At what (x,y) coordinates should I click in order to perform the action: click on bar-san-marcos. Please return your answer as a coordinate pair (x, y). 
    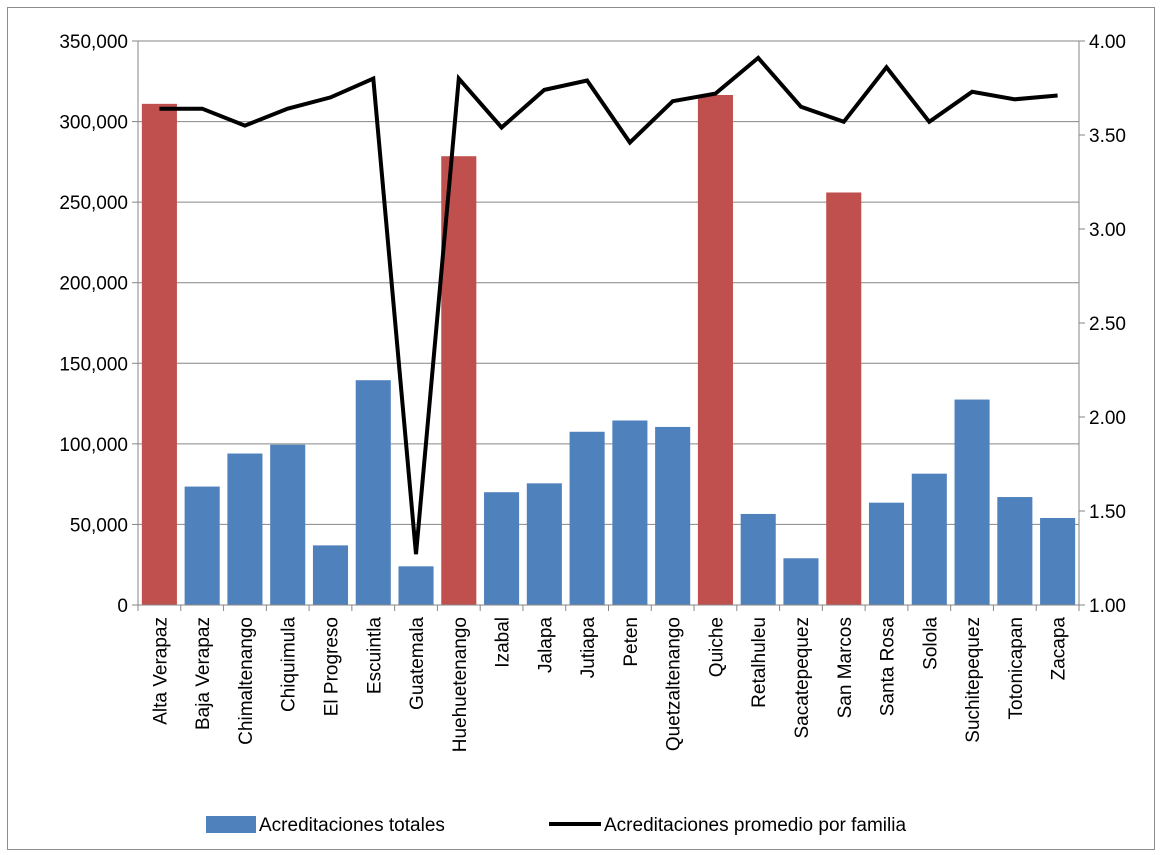
    Looking at the image, I should click on (844, 398).